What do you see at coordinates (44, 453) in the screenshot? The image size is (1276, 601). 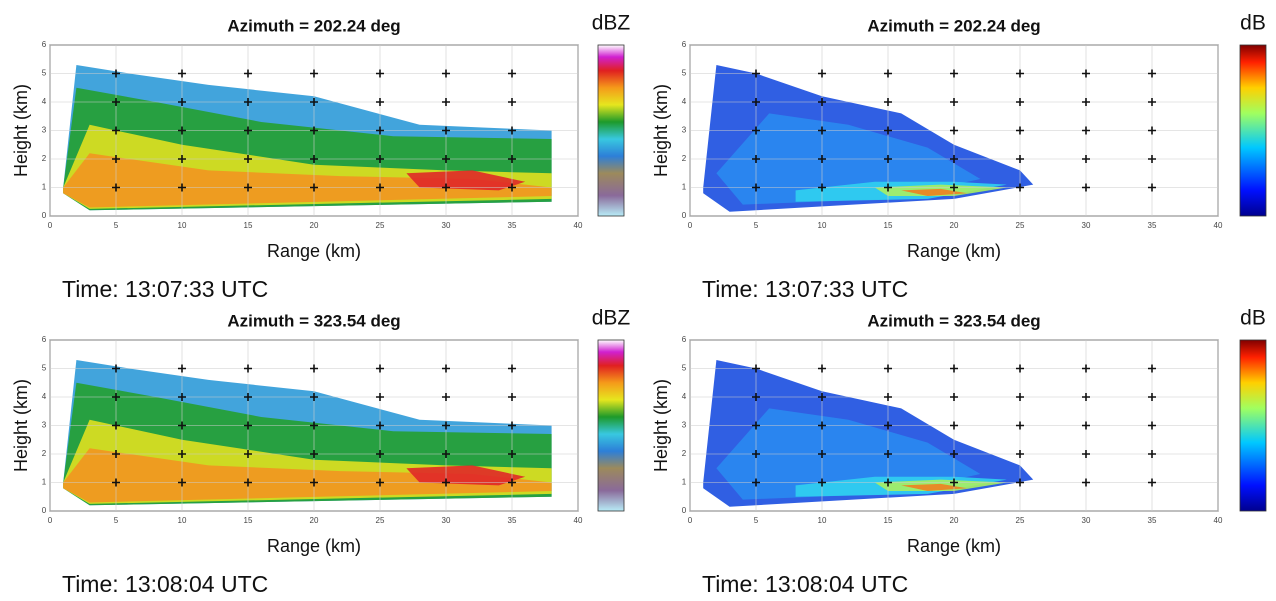 I see `y-tick-label: 2` at bounding box center [44, 453].